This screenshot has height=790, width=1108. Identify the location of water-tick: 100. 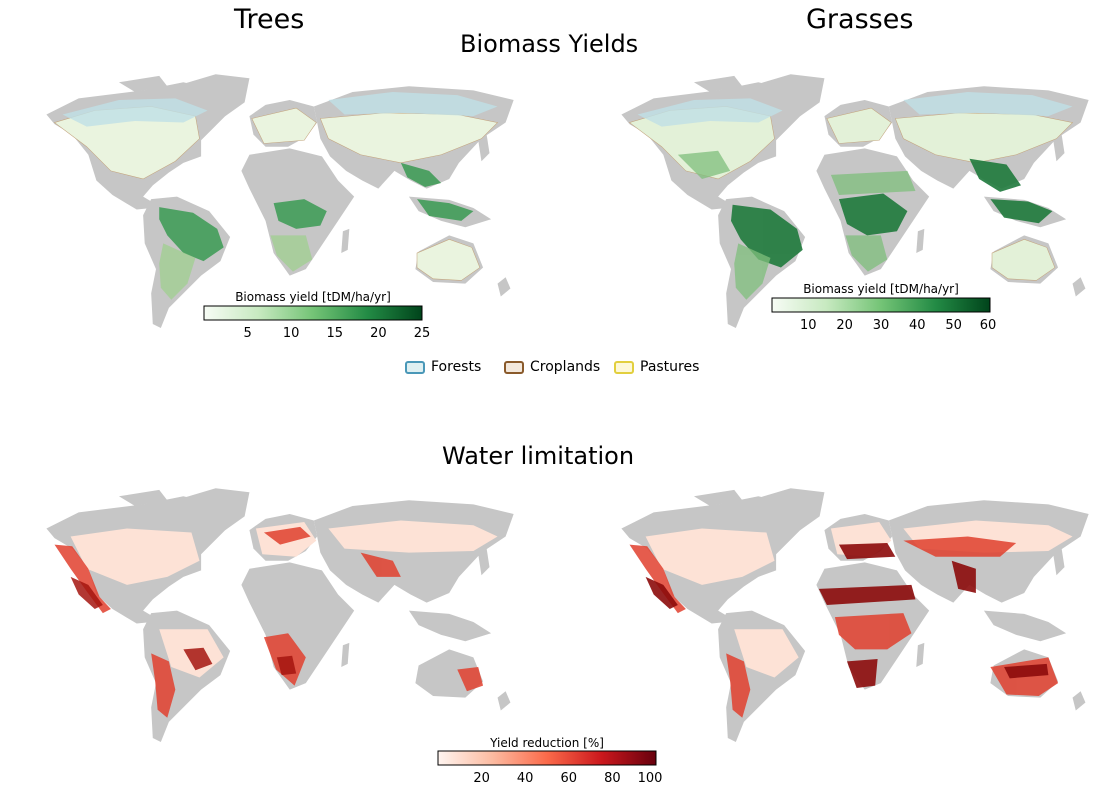
(650, 778).